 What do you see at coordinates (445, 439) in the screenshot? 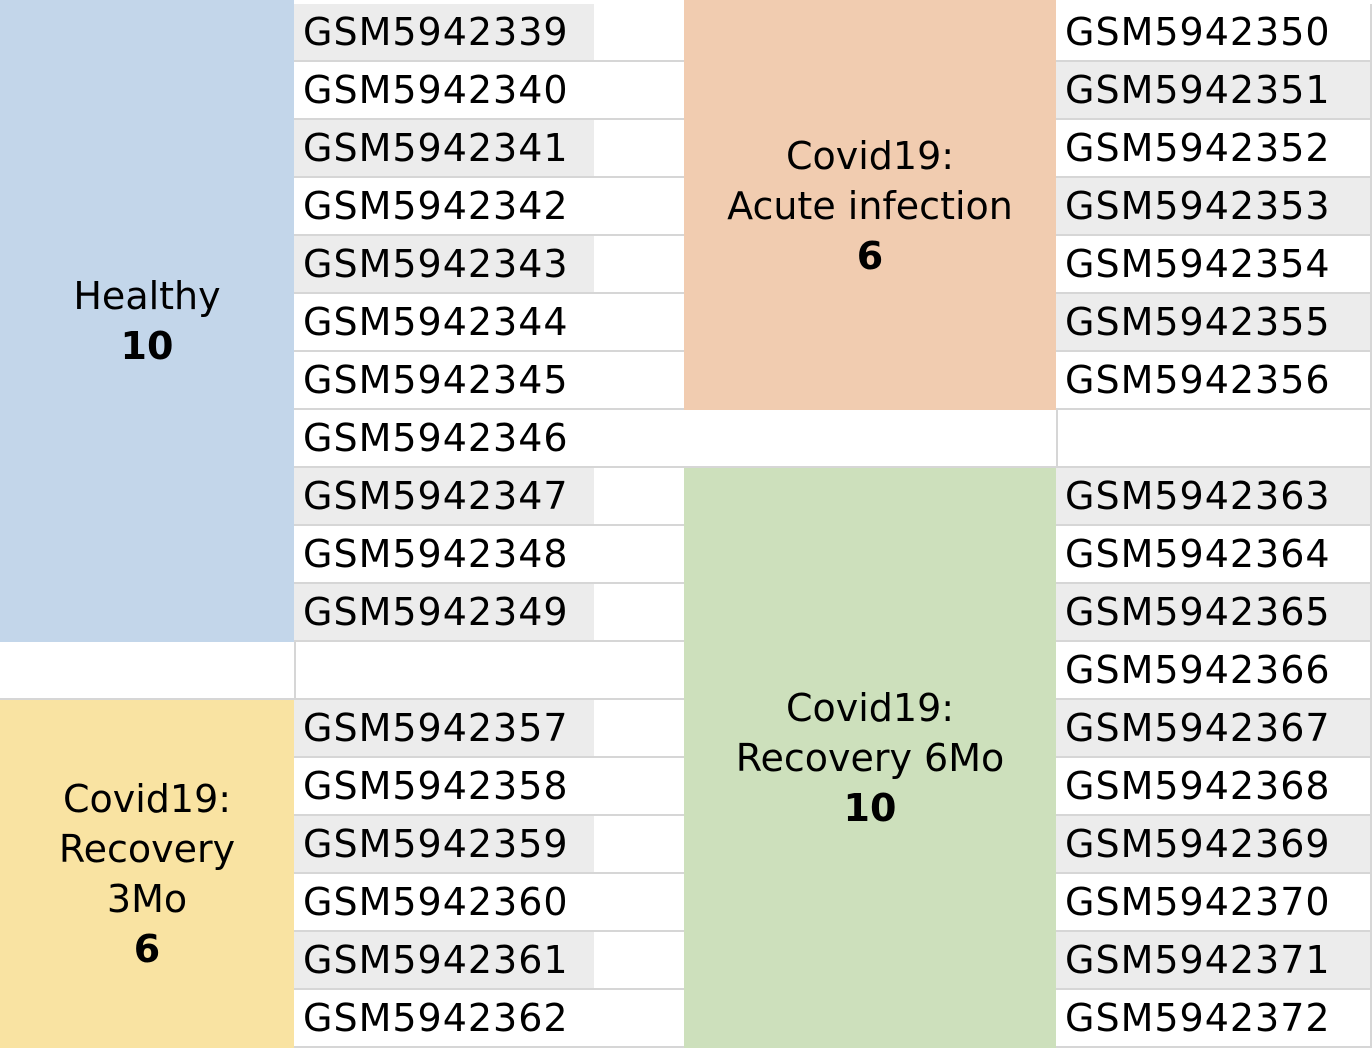
I see `sample-id-cell: GSM5942346` at bounding box center [445, 439].